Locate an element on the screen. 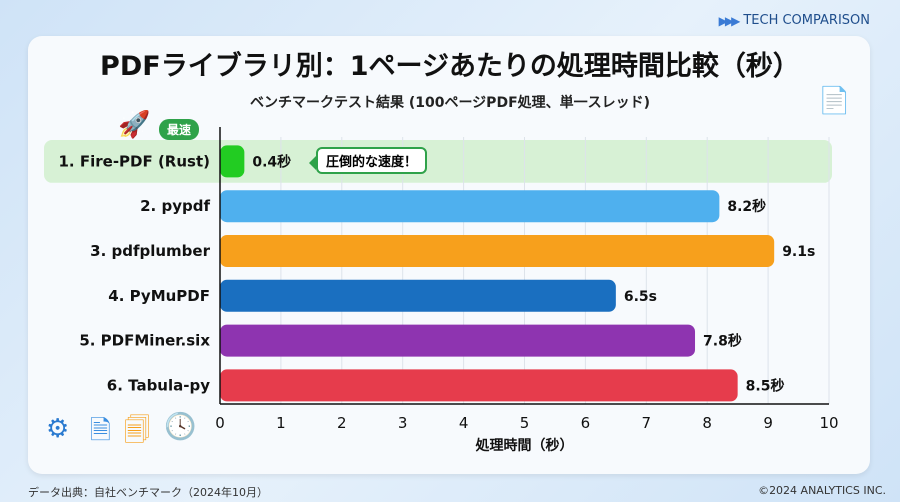 Image resolution: width=900 pixels, height=502 pixels. clock-icon: 🕓 is located at coordinates (180, 427).